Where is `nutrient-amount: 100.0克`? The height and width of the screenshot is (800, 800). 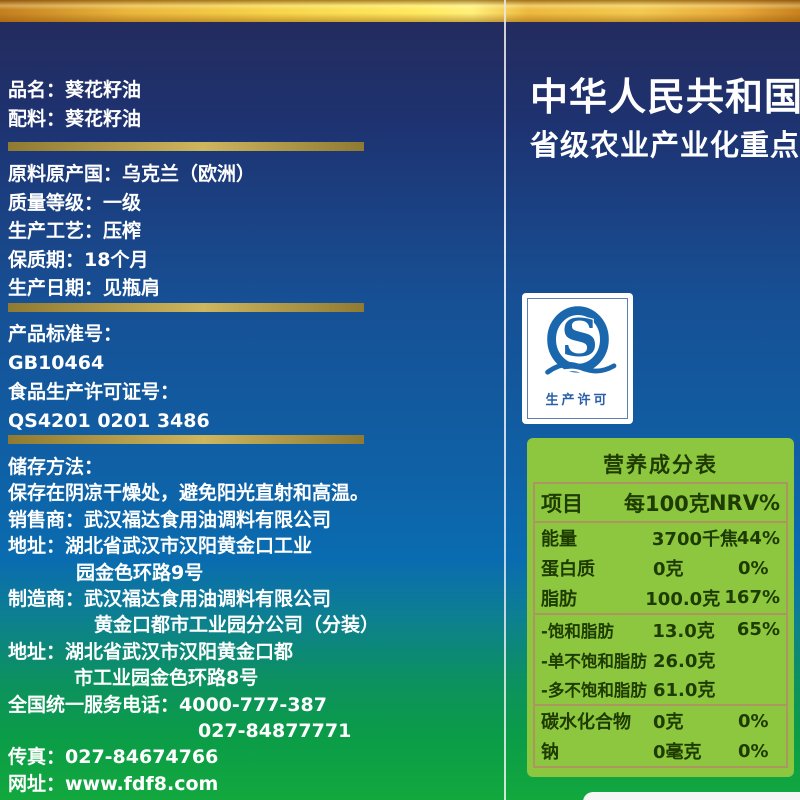
nutrient-amount: 100.0克 is located at coordinates (683, 599).